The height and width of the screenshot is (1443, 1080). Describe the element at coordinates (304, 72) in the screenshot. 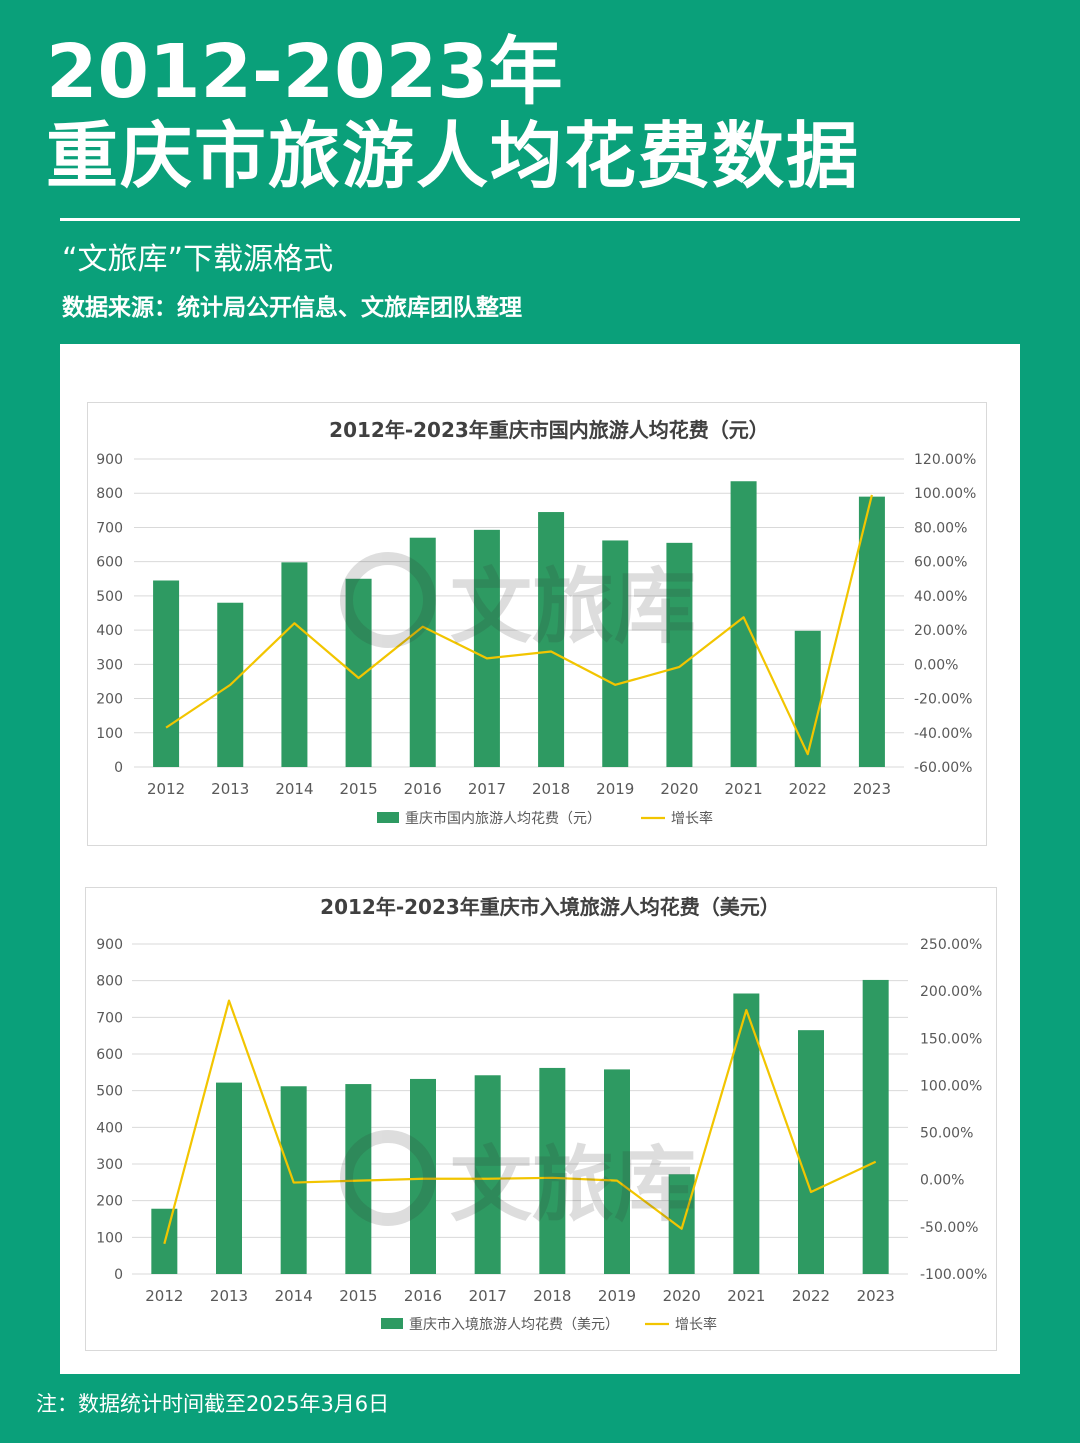

I see `page-title-line1: 2012-2023年` at that location.